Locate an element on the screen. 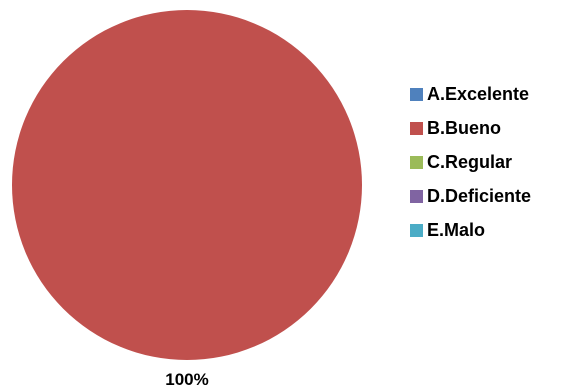 Image resolution: width=574 pixels, height=390 pixels. legend-label-c-regular: C.Regular is located at coordinates (470, 162).